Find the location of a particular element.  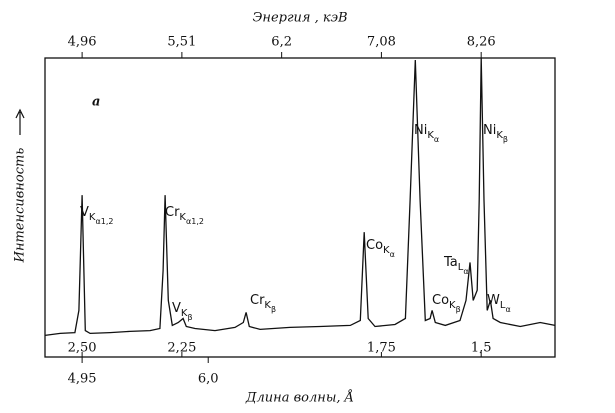

x-tick-label: 1,75 is located at coordinates (381, 348).